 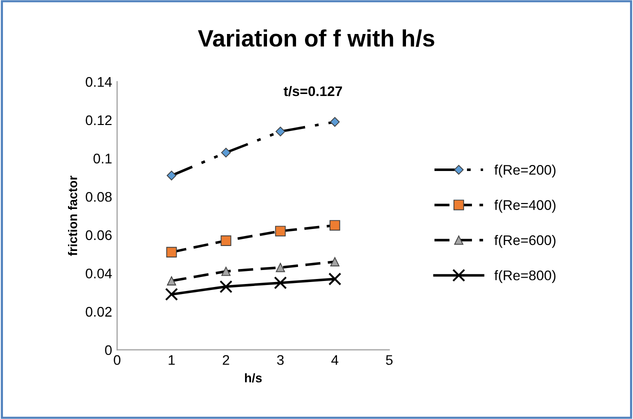 What do you see at coordinates (280, 360) in the screenshot?
I see `x-tick-label: 3` at bounding box center [280, 360].